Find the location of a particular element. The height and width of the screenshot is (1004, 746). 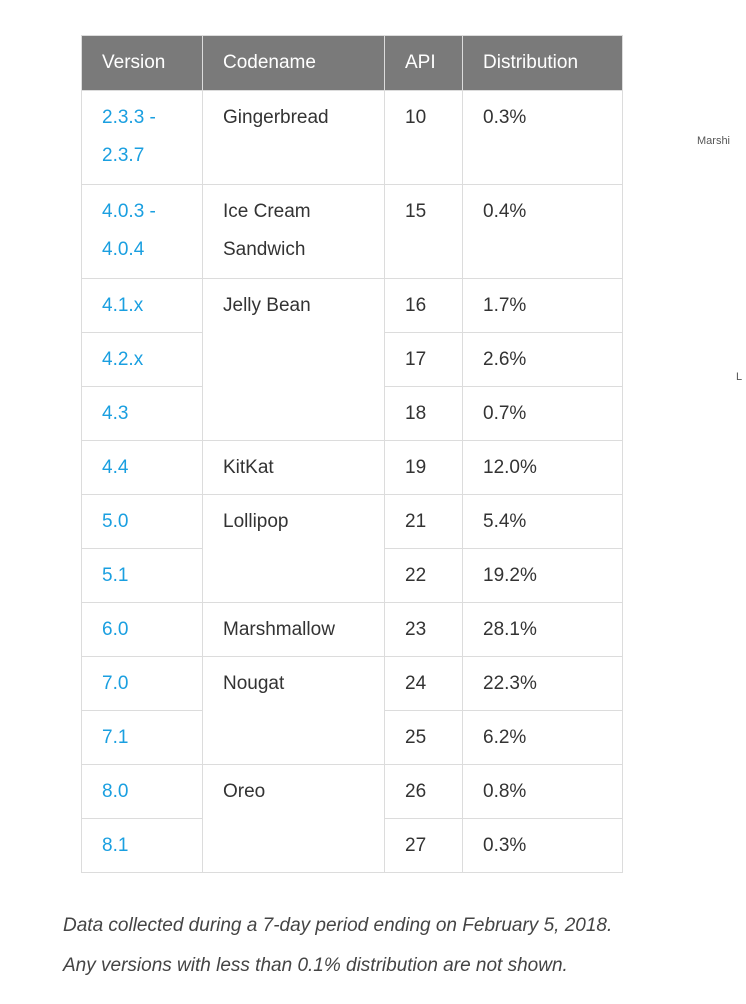

version-cell: 6.0 is located at coordinates (142, 629).